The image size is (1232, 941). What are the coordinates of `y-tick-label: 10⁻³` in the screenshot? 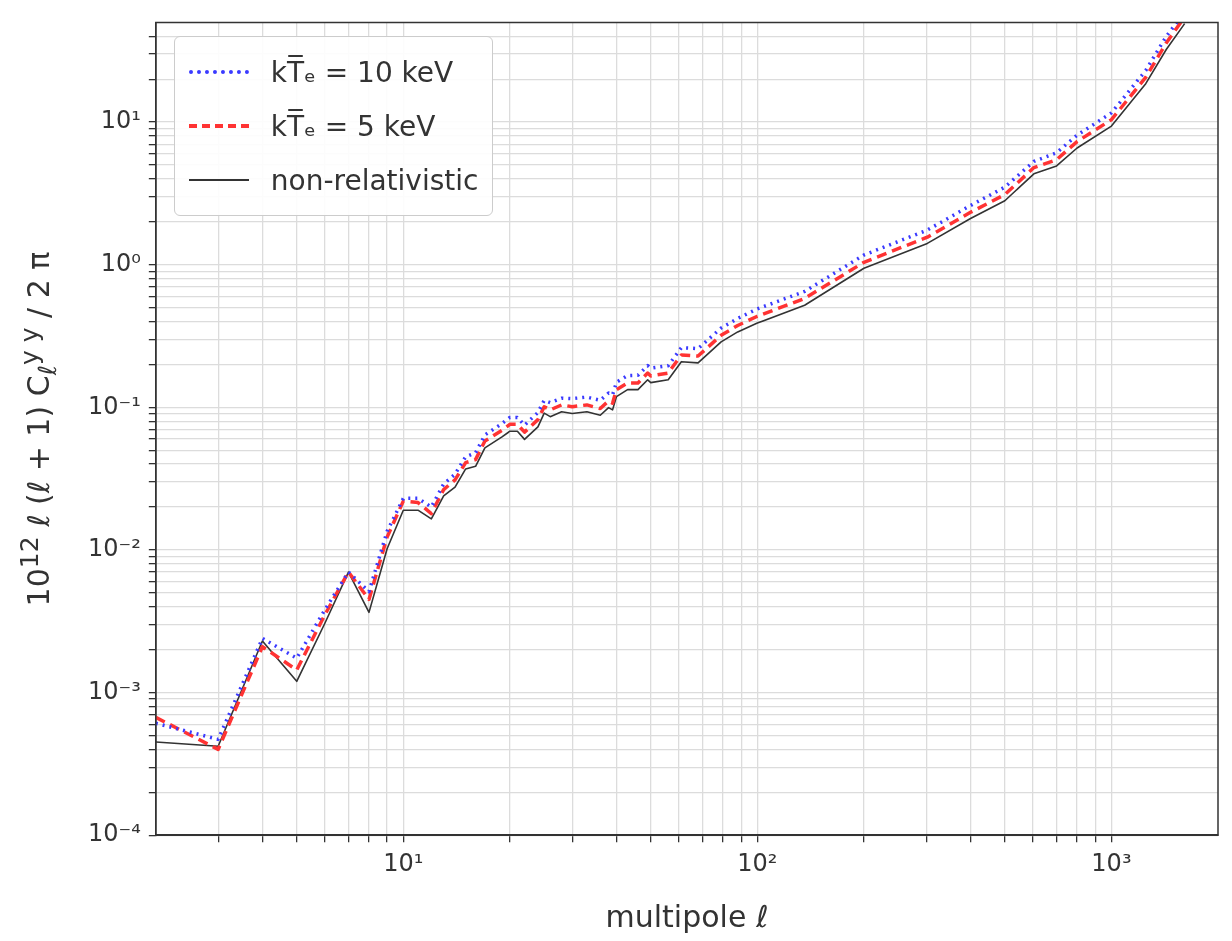 It's located at (114, 690).